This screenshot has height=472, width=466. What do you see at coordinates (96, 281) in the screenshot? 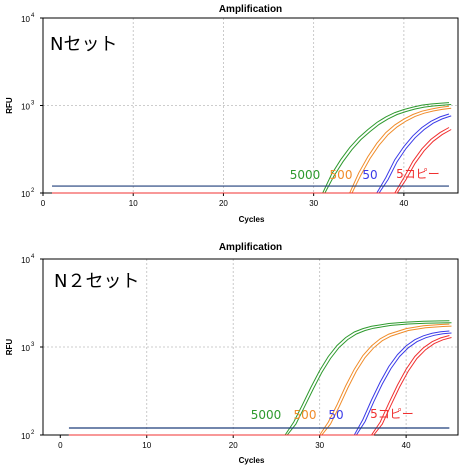
I see `panel-label: N２セット` at bounding box center [96, 281].